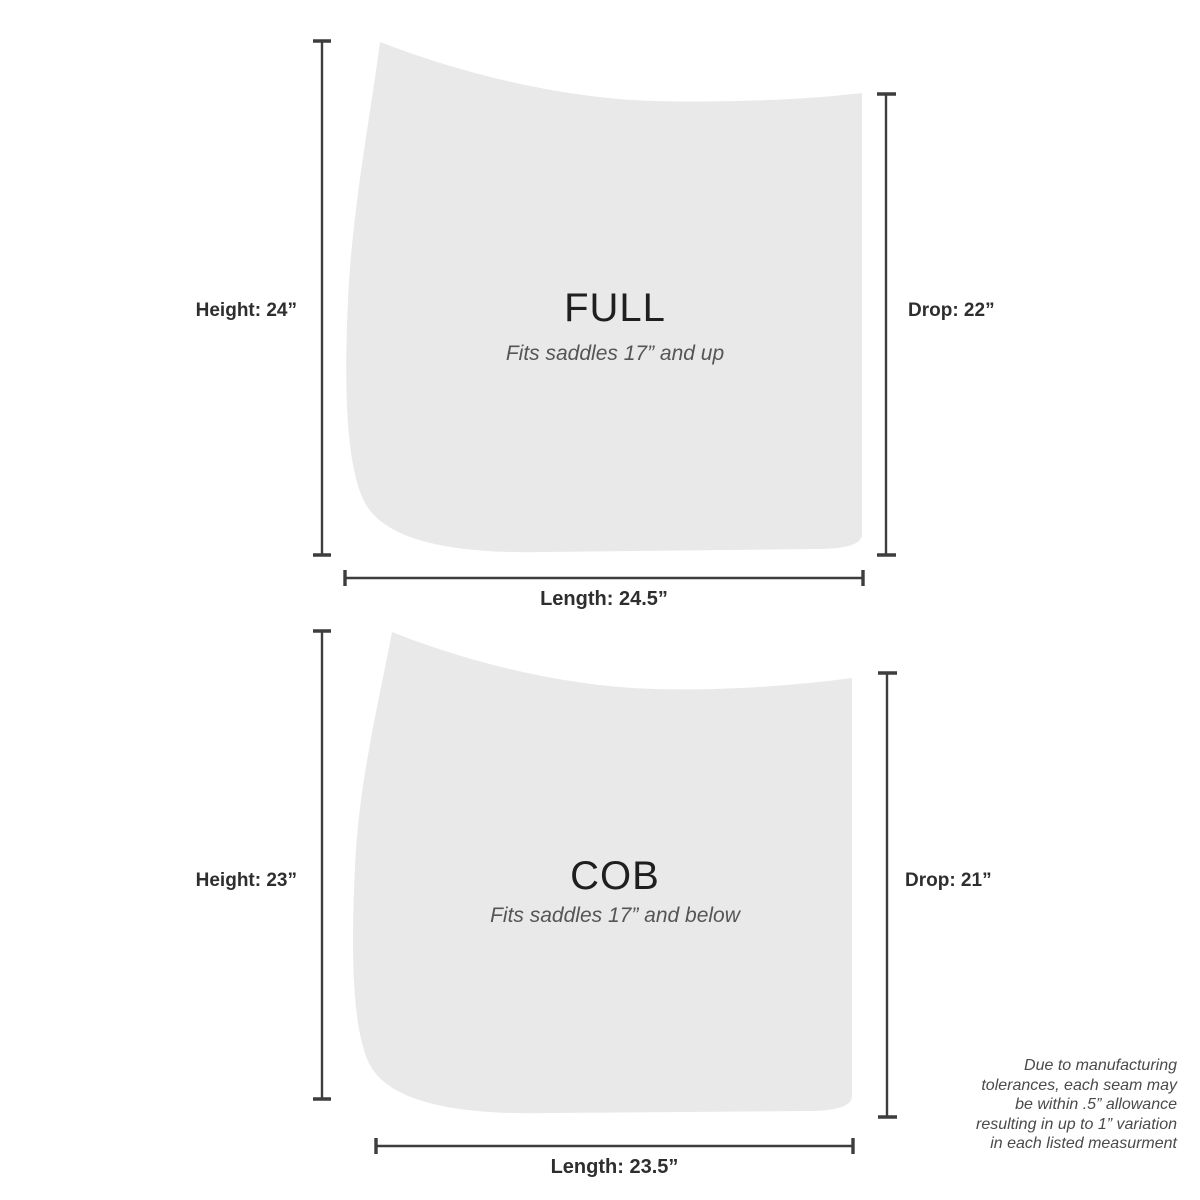 This screenshot has height=1200, width=1200. I want to click on cob-drop-measure-line, so click(887, 895).